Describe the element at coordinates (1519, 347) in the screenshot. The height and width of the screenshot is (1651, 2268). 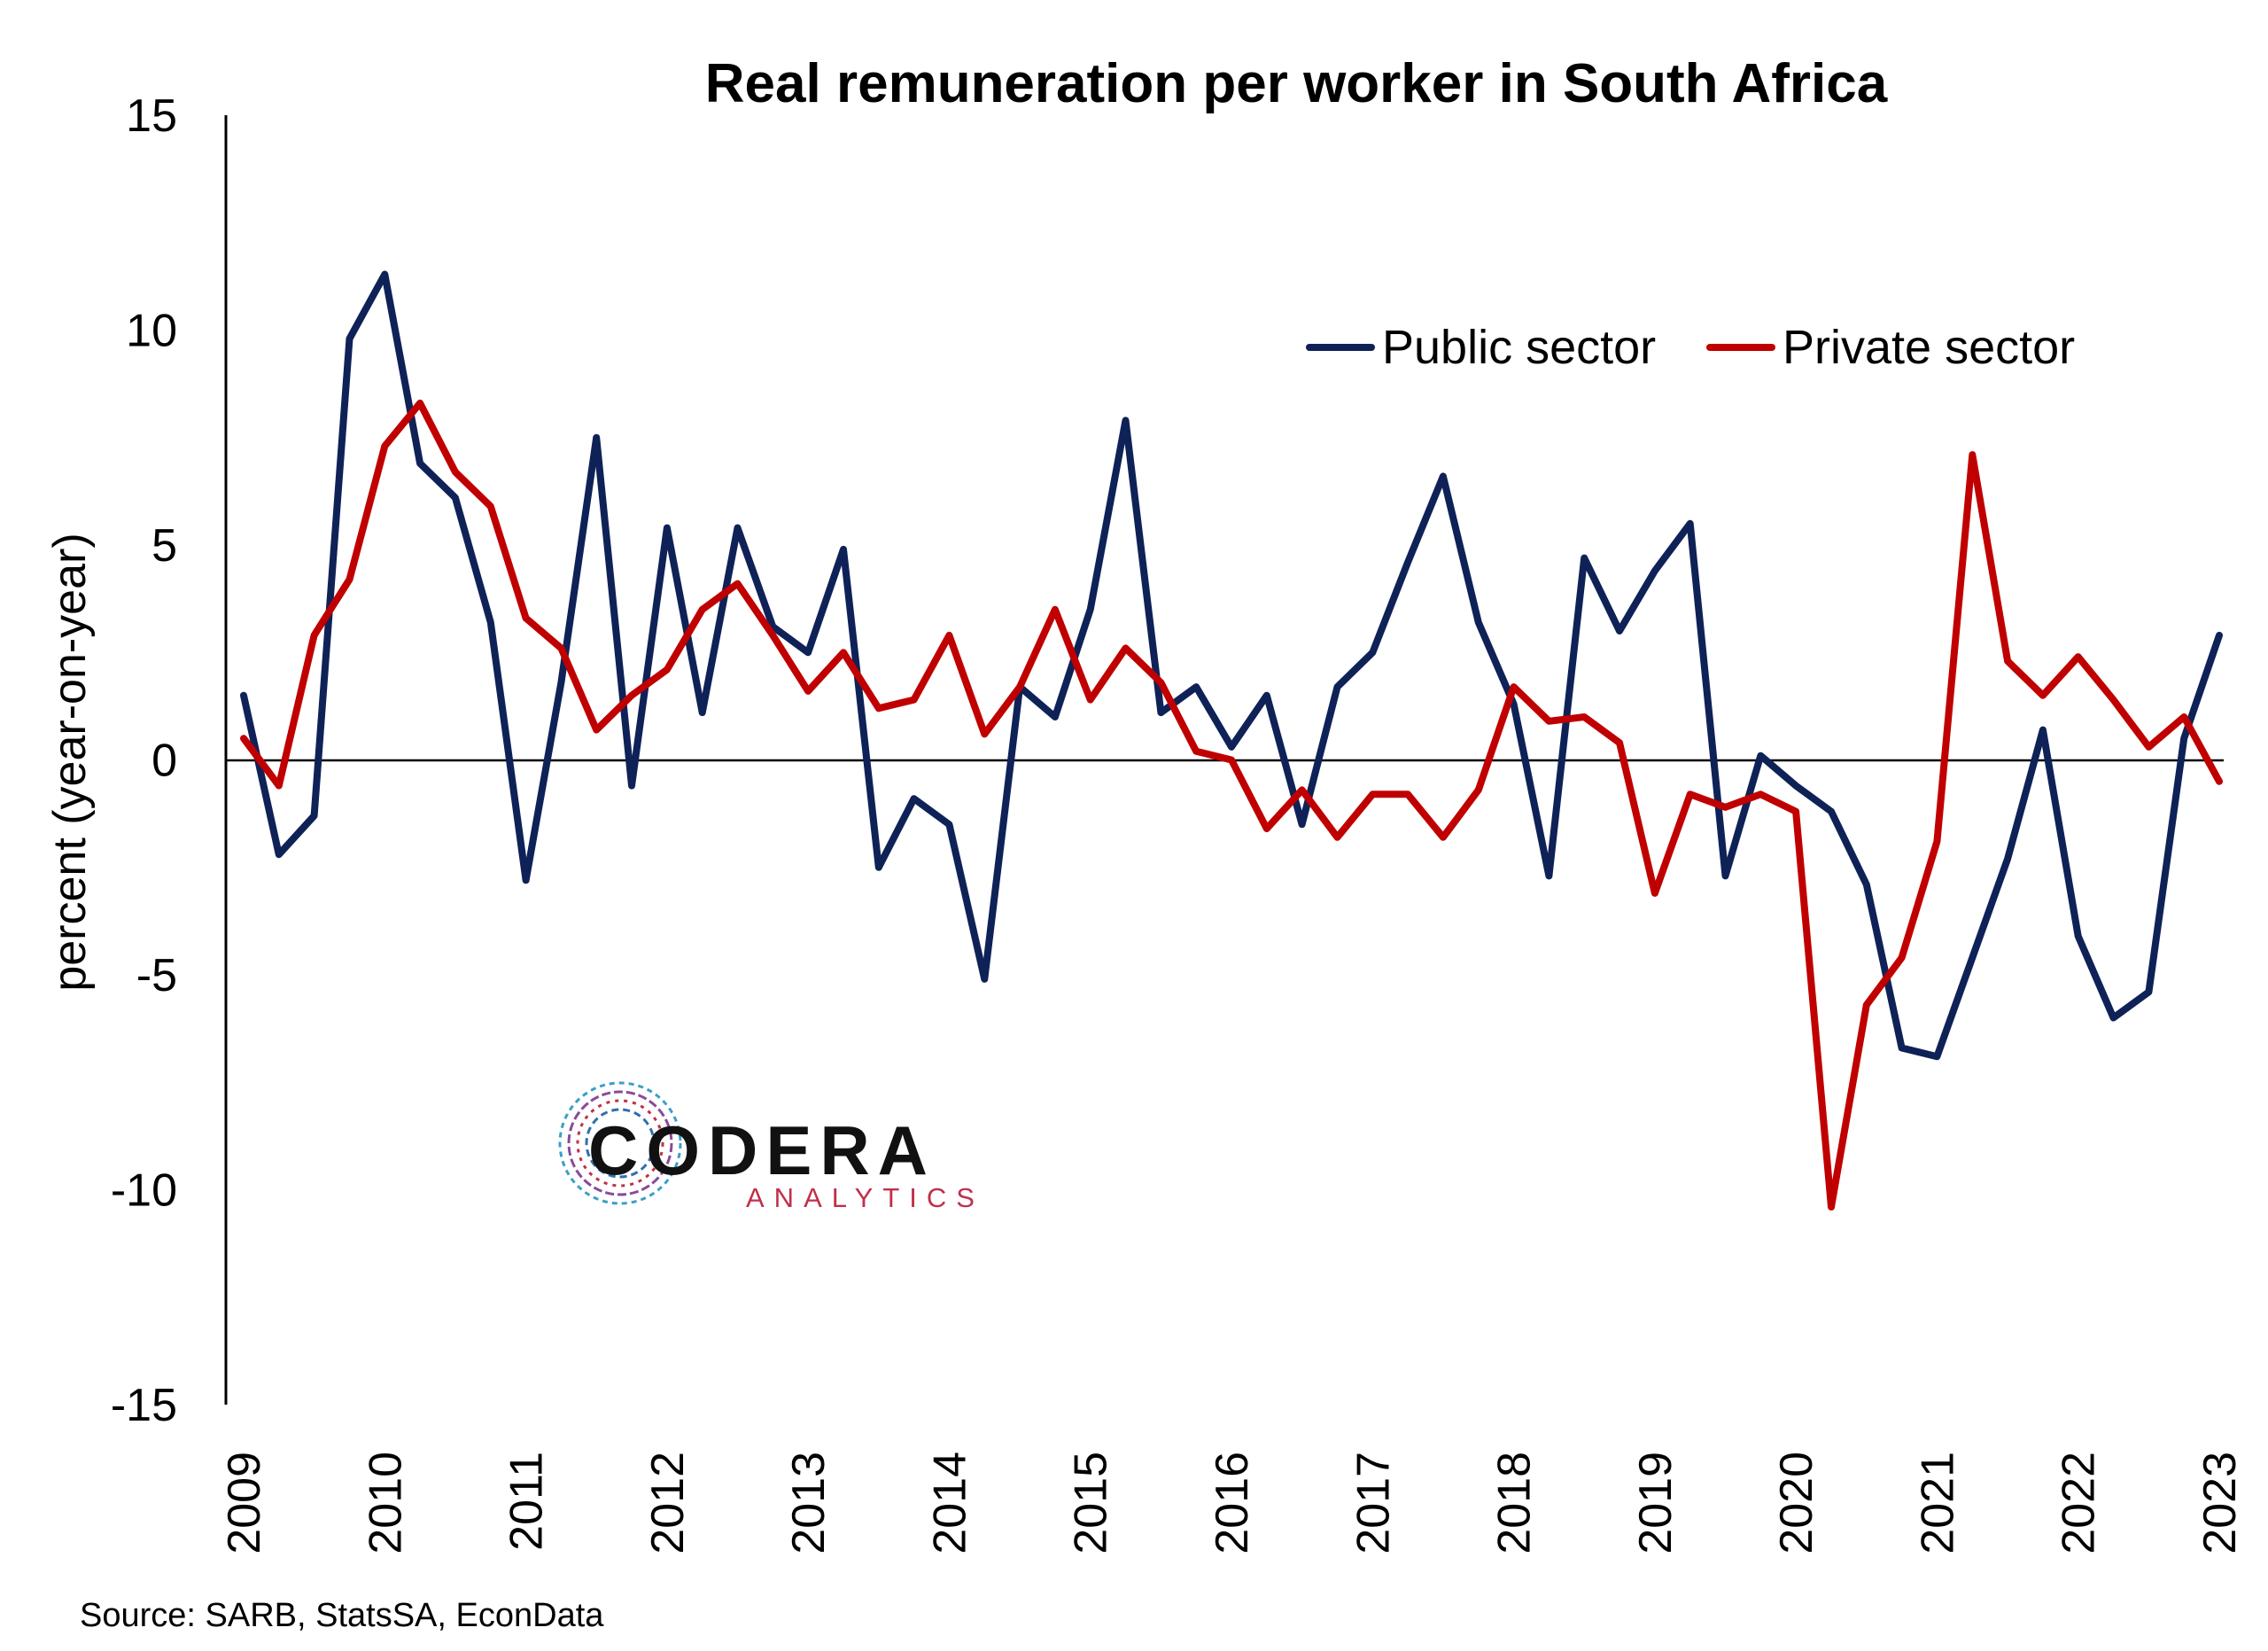
I see `legend-label-public: Public sector` at that location.